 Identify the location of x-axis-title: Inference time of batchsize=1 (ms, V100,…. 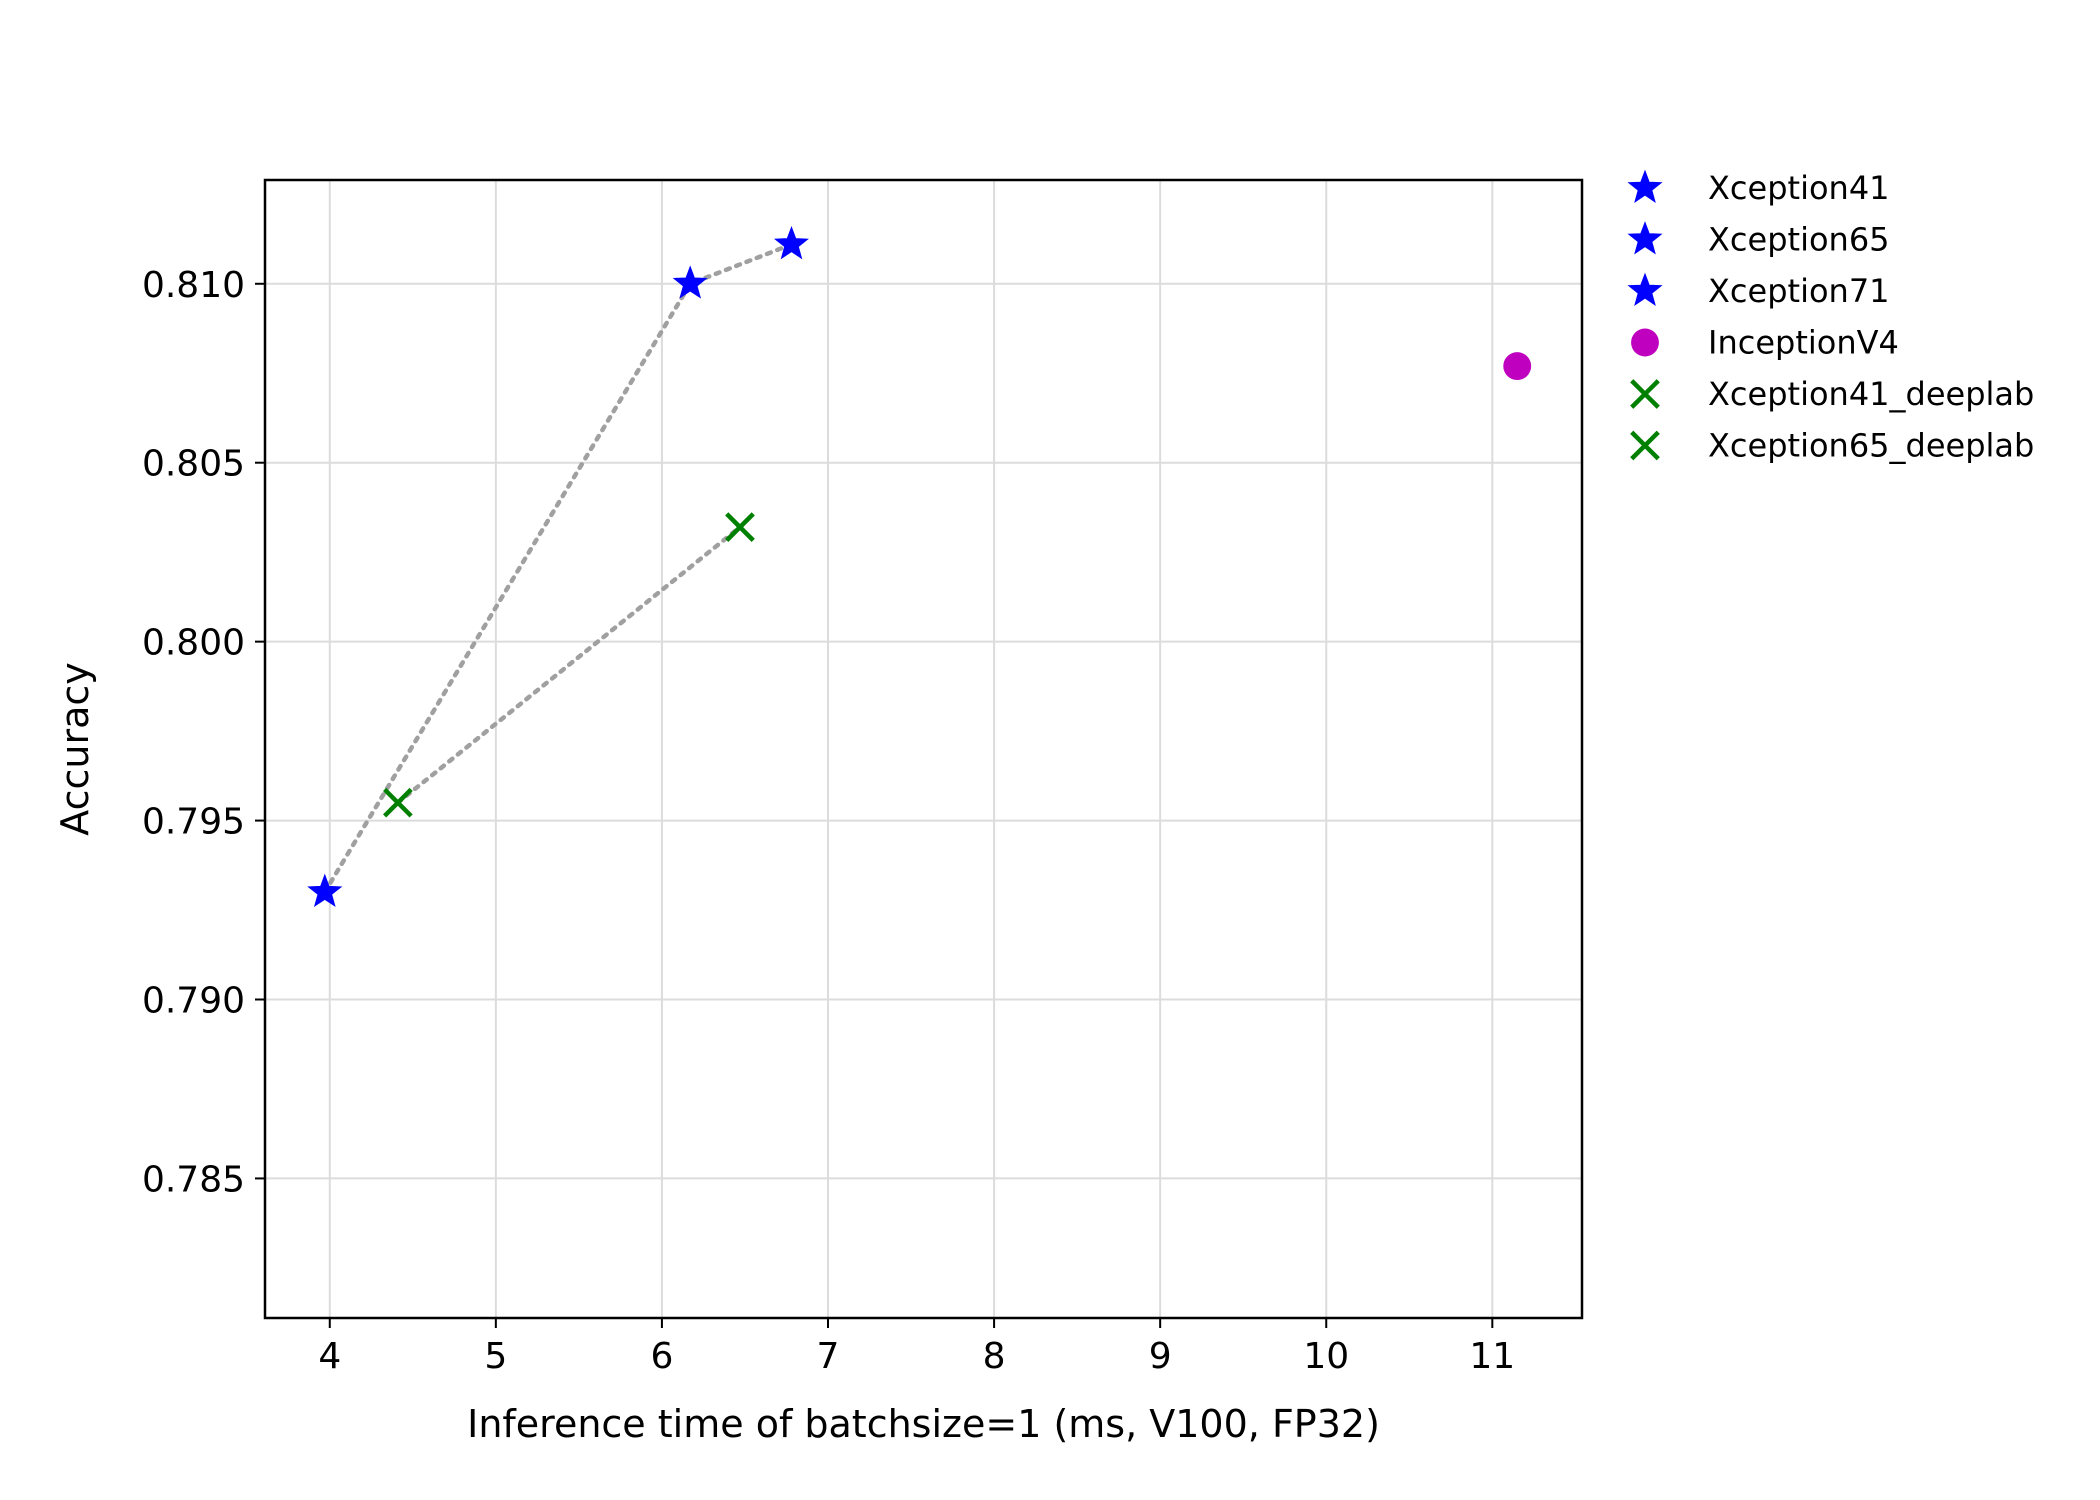
(923, 1424).